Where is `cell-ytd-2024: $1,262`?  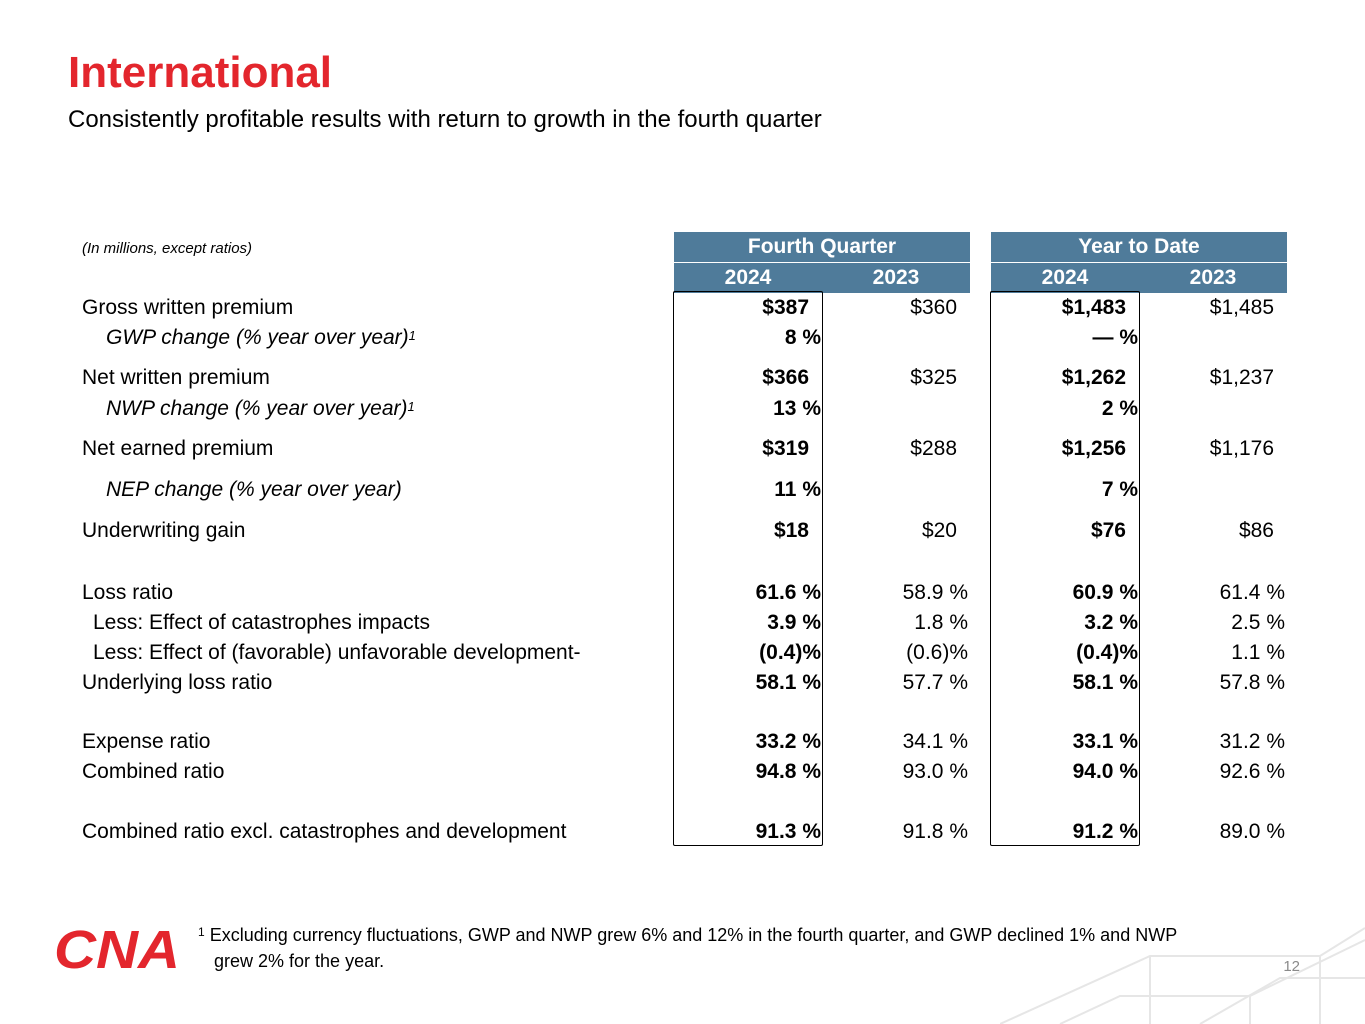 cell-ytd-2024: $1,262 is located at coordinates (1093, 377).